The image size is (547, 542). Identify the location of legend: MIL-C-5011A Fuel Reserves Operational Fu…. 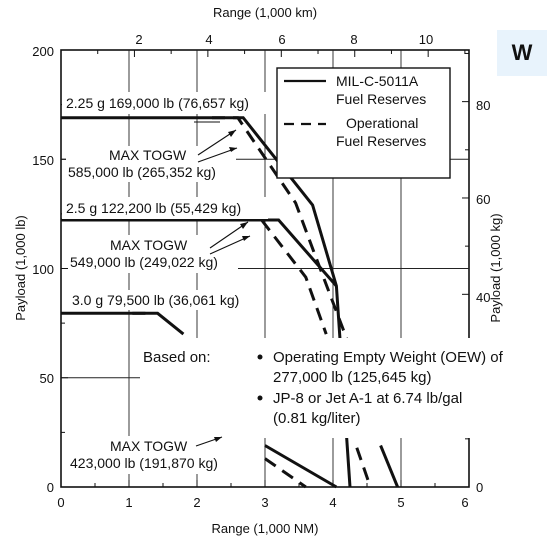
(363, 123).